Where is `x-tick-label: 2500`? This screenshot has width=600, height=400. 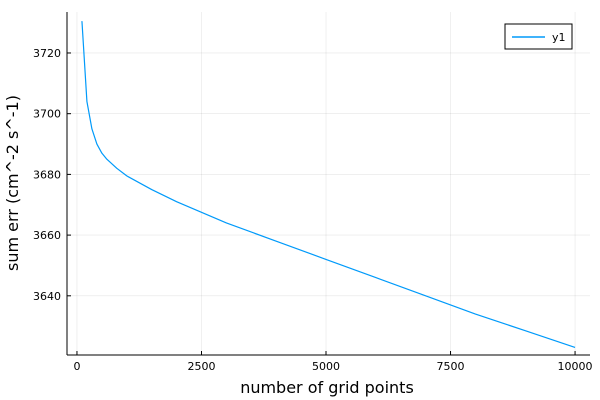 x-tick-label: 2500 is located at coordinates (201, 366).